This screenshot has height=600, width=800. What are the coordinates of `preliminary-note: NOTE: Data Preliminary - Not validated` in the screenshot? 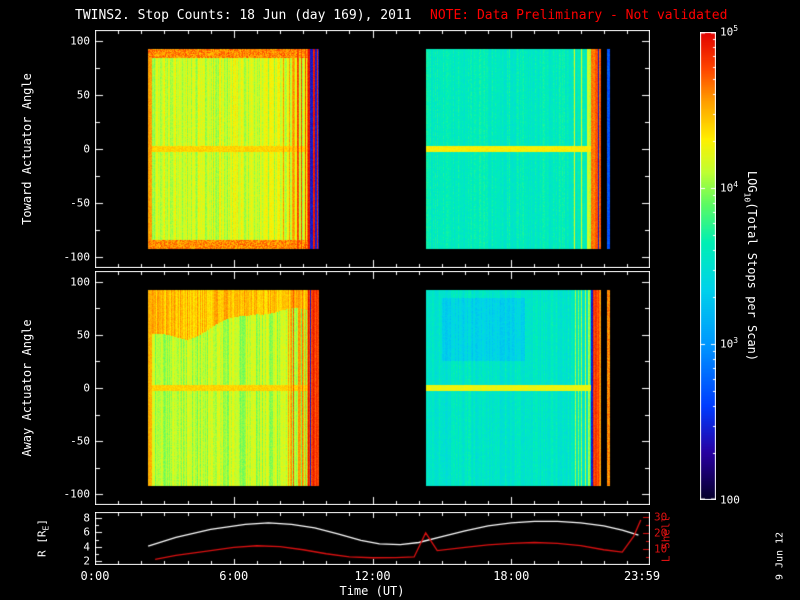 It's located at (579, 15).